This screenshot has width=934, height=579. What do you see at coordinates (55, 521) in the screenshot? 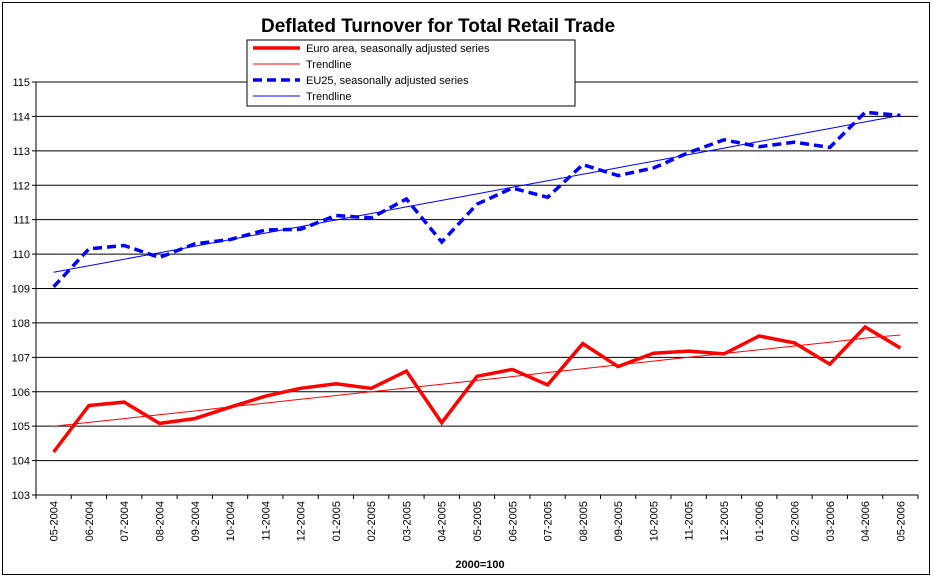
I see `x-tick-label: 05-2004` at bounding box center [55, 521].